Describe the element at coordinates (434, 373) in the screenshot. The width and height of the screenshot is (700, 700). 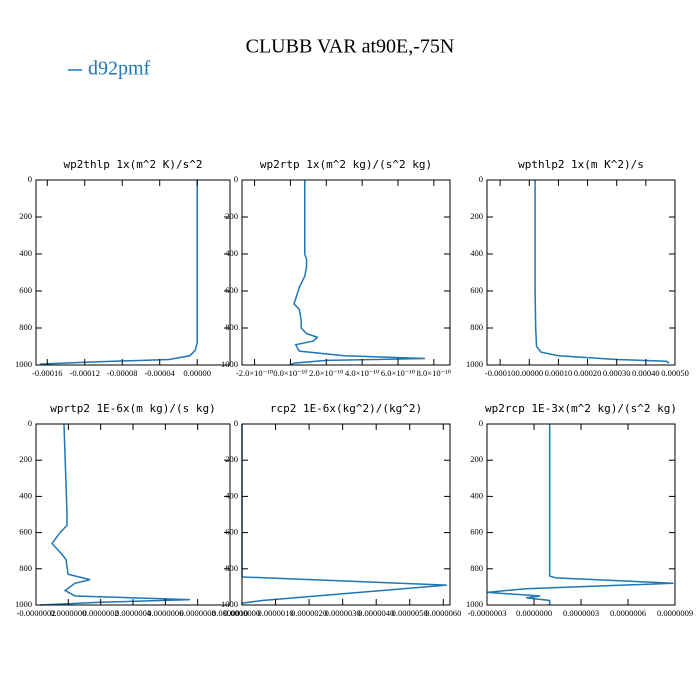
I see `x-tick-label: 8.0×10⁻¹⁰` at that location.